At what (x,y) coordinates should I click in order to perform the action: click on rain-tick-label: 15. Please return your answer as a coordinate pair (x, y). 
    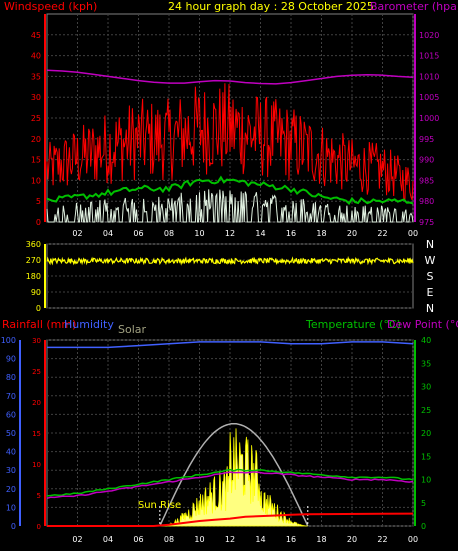
    Looking at the image, I should click on (36, 434).